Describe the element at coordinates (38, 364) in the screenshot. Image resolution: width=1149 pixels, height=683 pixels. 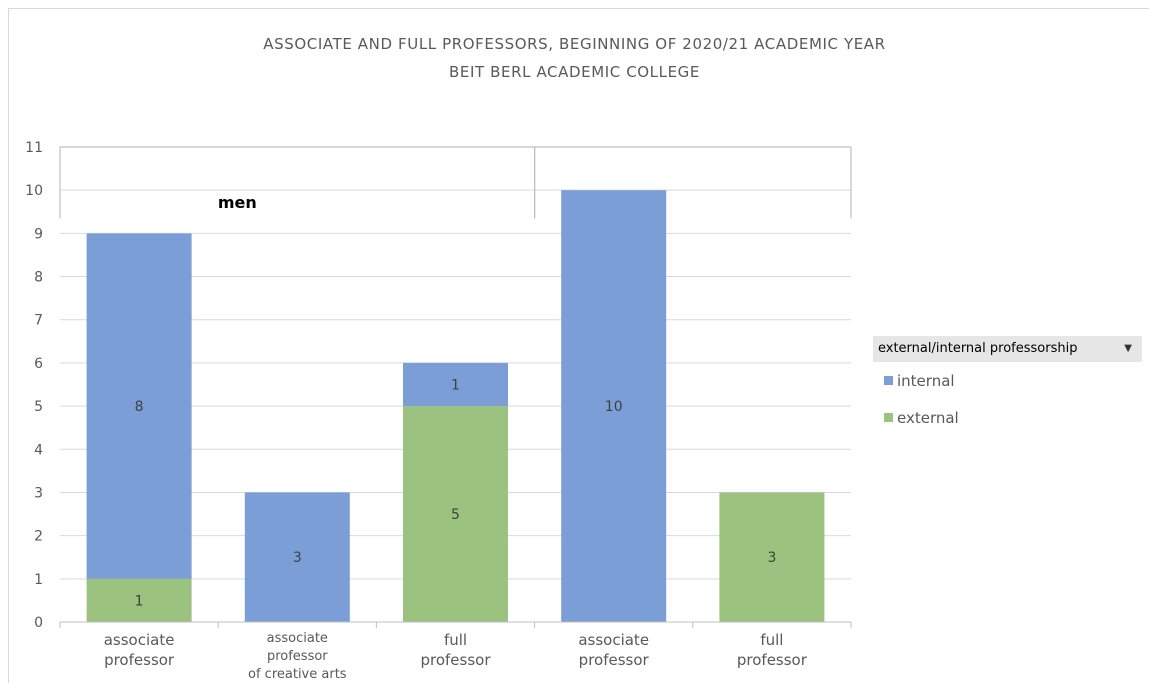
I see `y-tick-label: 6` at that location.